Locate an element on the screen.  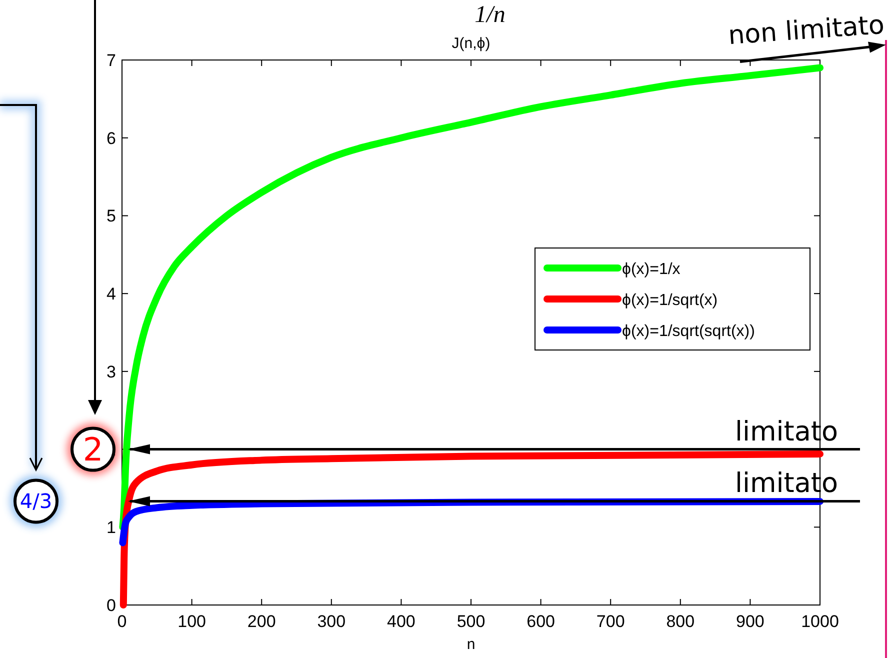
x-tick-label: 900 is located at coordinates (750, 621).